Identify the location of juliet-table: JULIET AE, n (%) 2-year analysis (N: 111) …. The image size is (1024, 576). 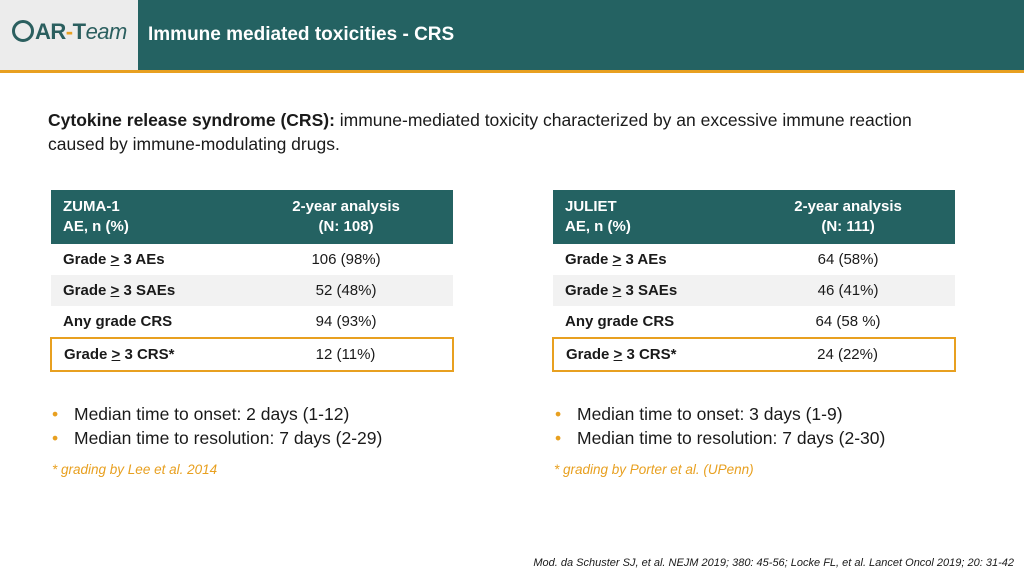
(753, 281).